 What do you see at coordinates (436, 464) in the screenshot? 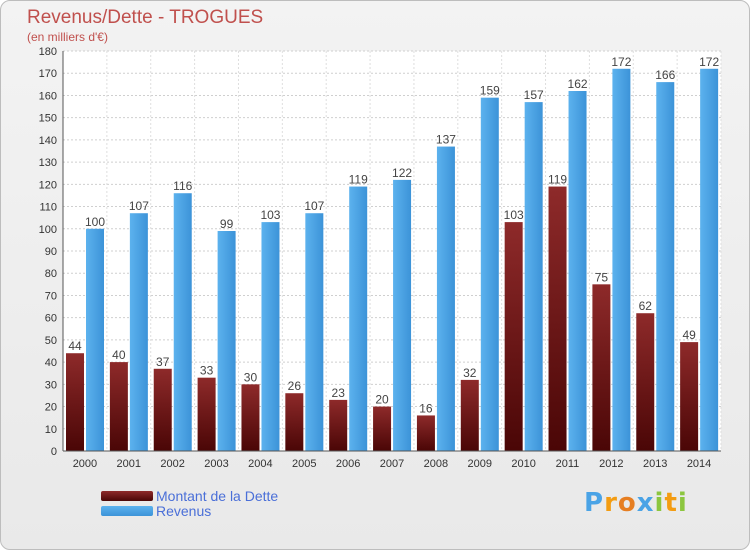
I see `x-tick-label-2008: 2008` at bounding box center [436, 464].